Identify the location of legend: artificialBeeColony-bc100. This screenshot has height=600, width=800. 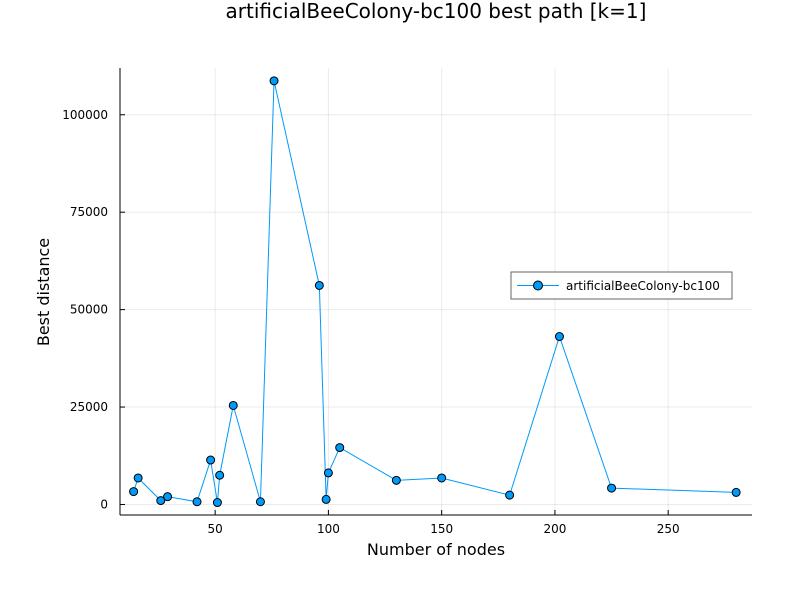
(621, 285).